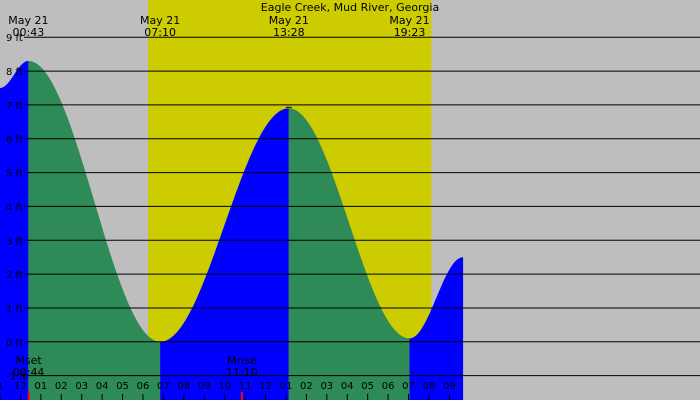  I want to click on chart-title: Eagle Creek, Mud River, Georgia, so click(350, 7).